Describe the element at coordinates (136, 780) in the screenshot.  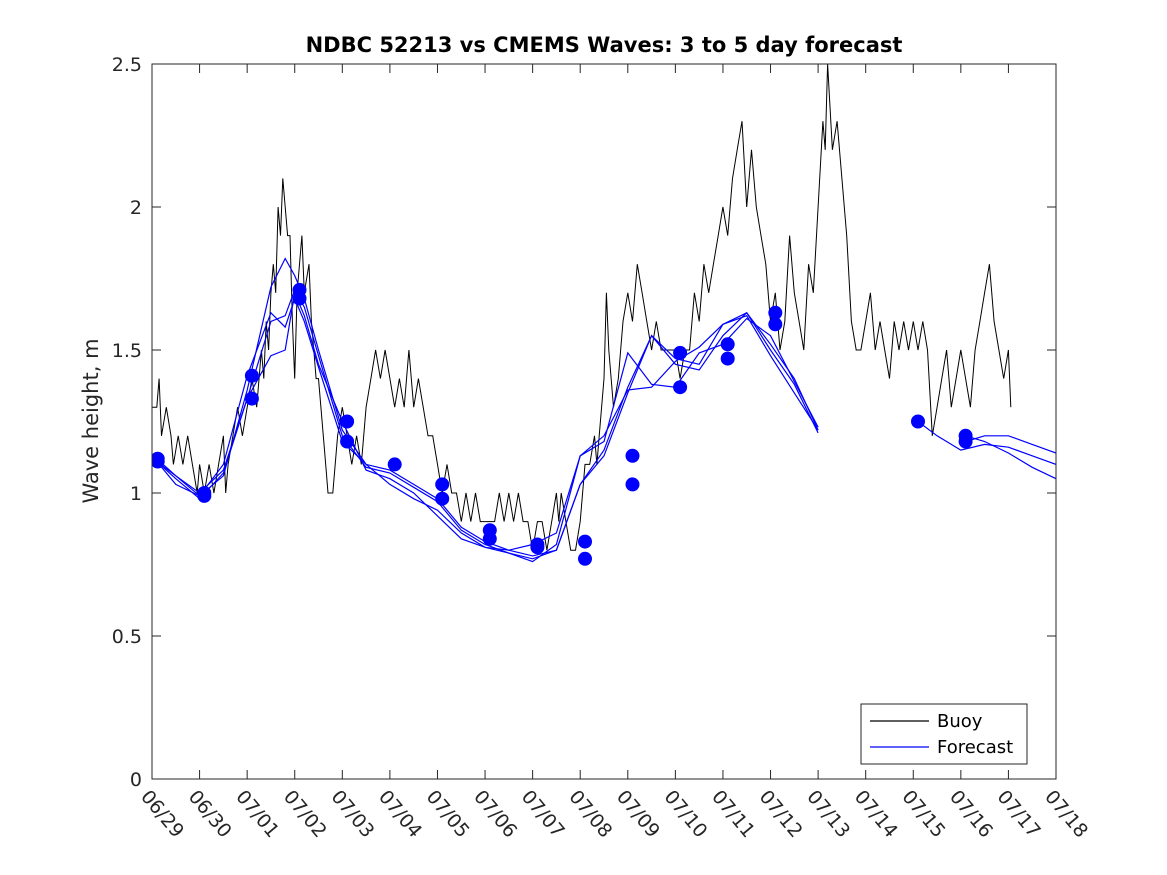
I see `y-tick-label: 0` at that location.